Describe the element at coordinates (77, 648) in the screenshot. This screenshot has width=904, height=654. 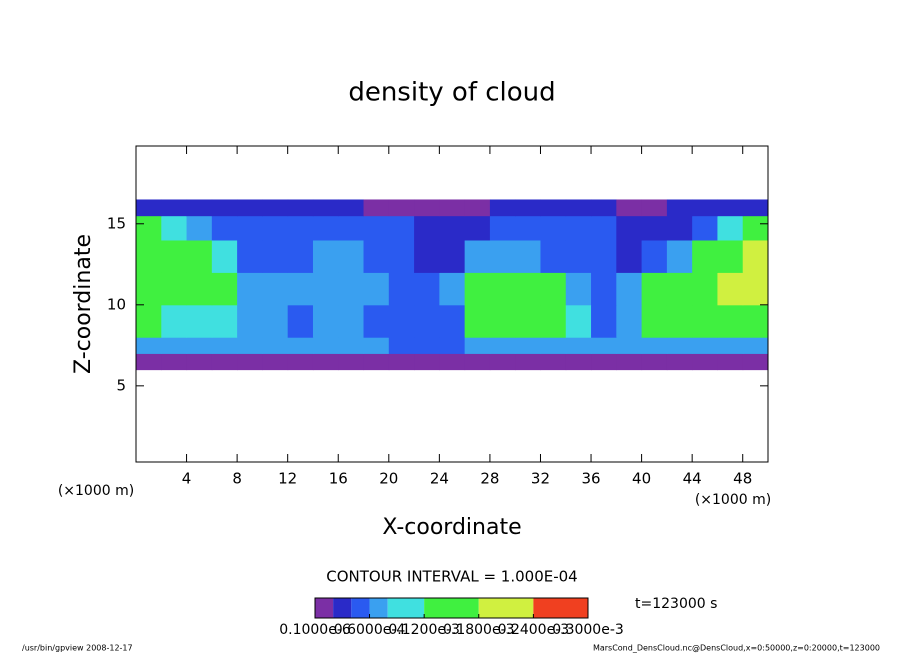
I see `footer-left: /usr/bin/gpview 2008-12-17` at that location.